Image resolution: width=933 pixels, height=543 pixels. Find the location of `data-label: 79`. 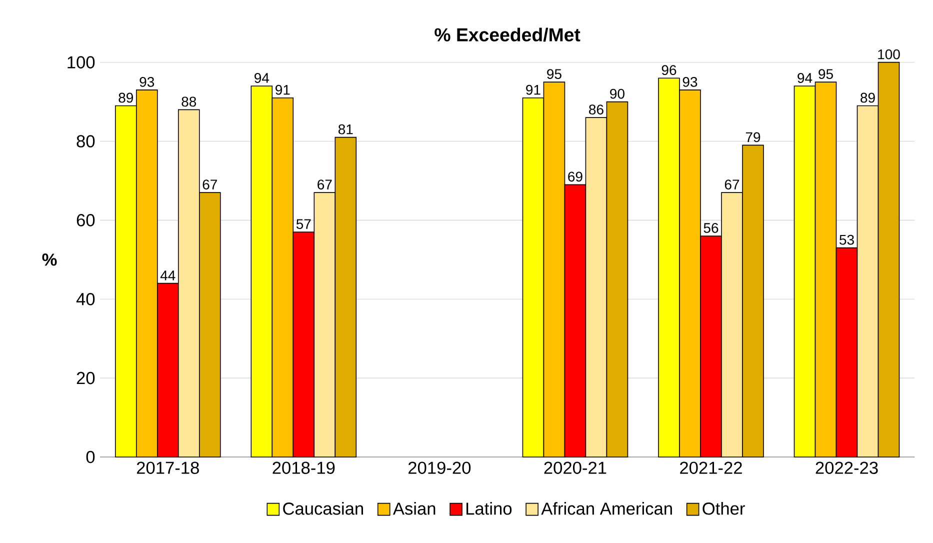

data-label: 79 is located at coordinates (753, 137).